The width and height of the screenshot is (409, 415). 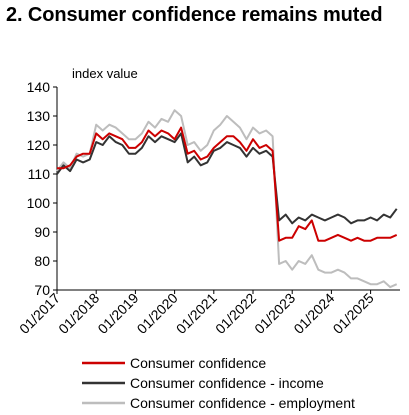 I want to click on x-tick-label: 01/2021, so click(x=196, y=313).